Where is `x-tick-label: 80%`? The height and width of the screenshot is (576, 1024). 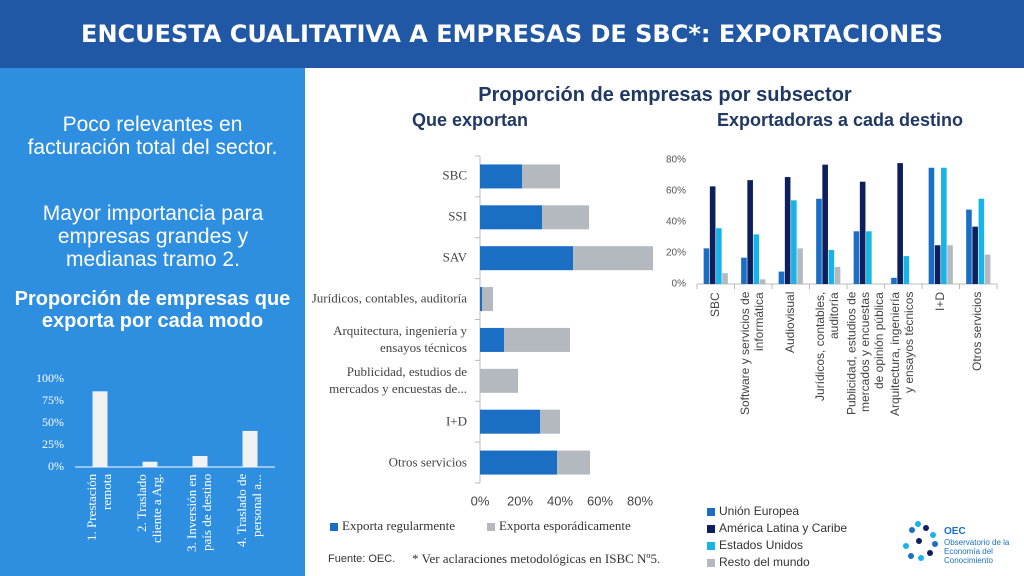 x-tick-label: 80% is located at coordinates (640, 500).